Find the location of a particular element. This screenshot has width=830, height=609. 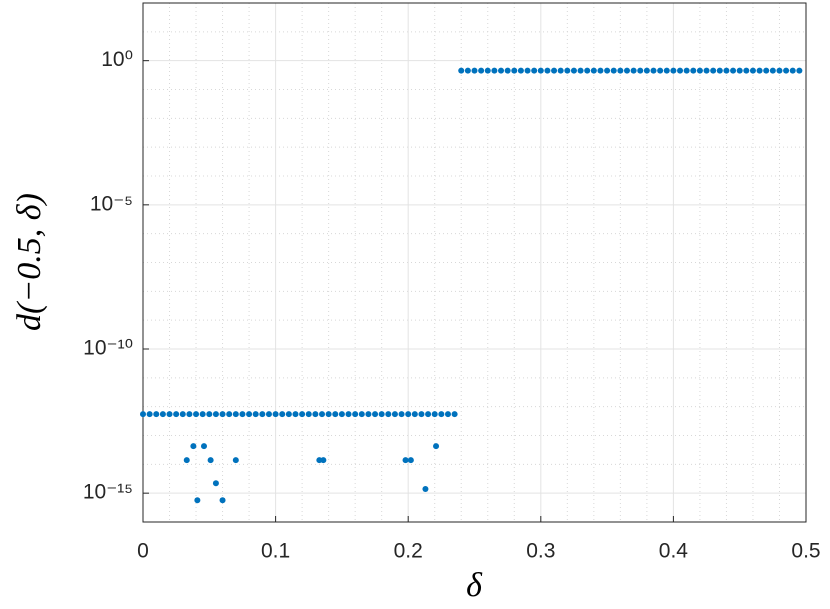

x-tick-label: 0.1 is located at coordinates (275, 551).